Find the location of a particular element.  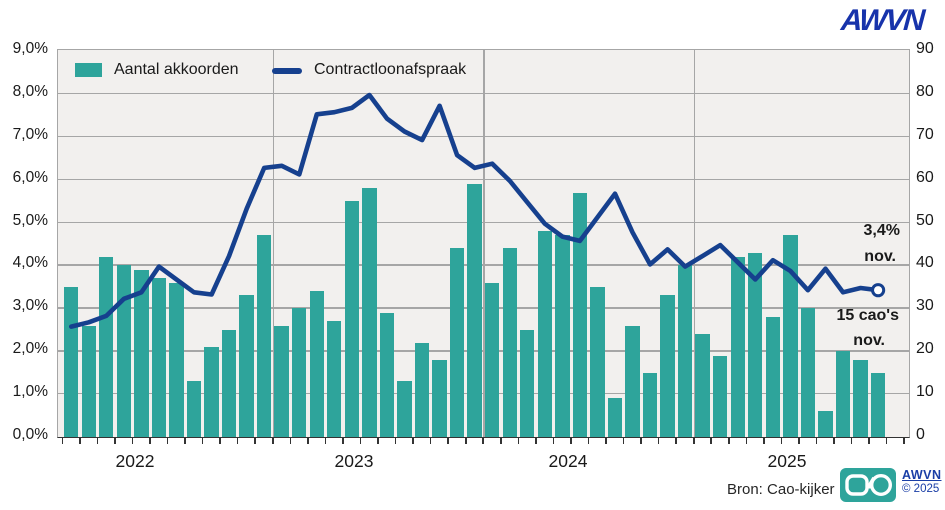

annotation-bars-value: 15 cao's is located at coordinates (867, 315).